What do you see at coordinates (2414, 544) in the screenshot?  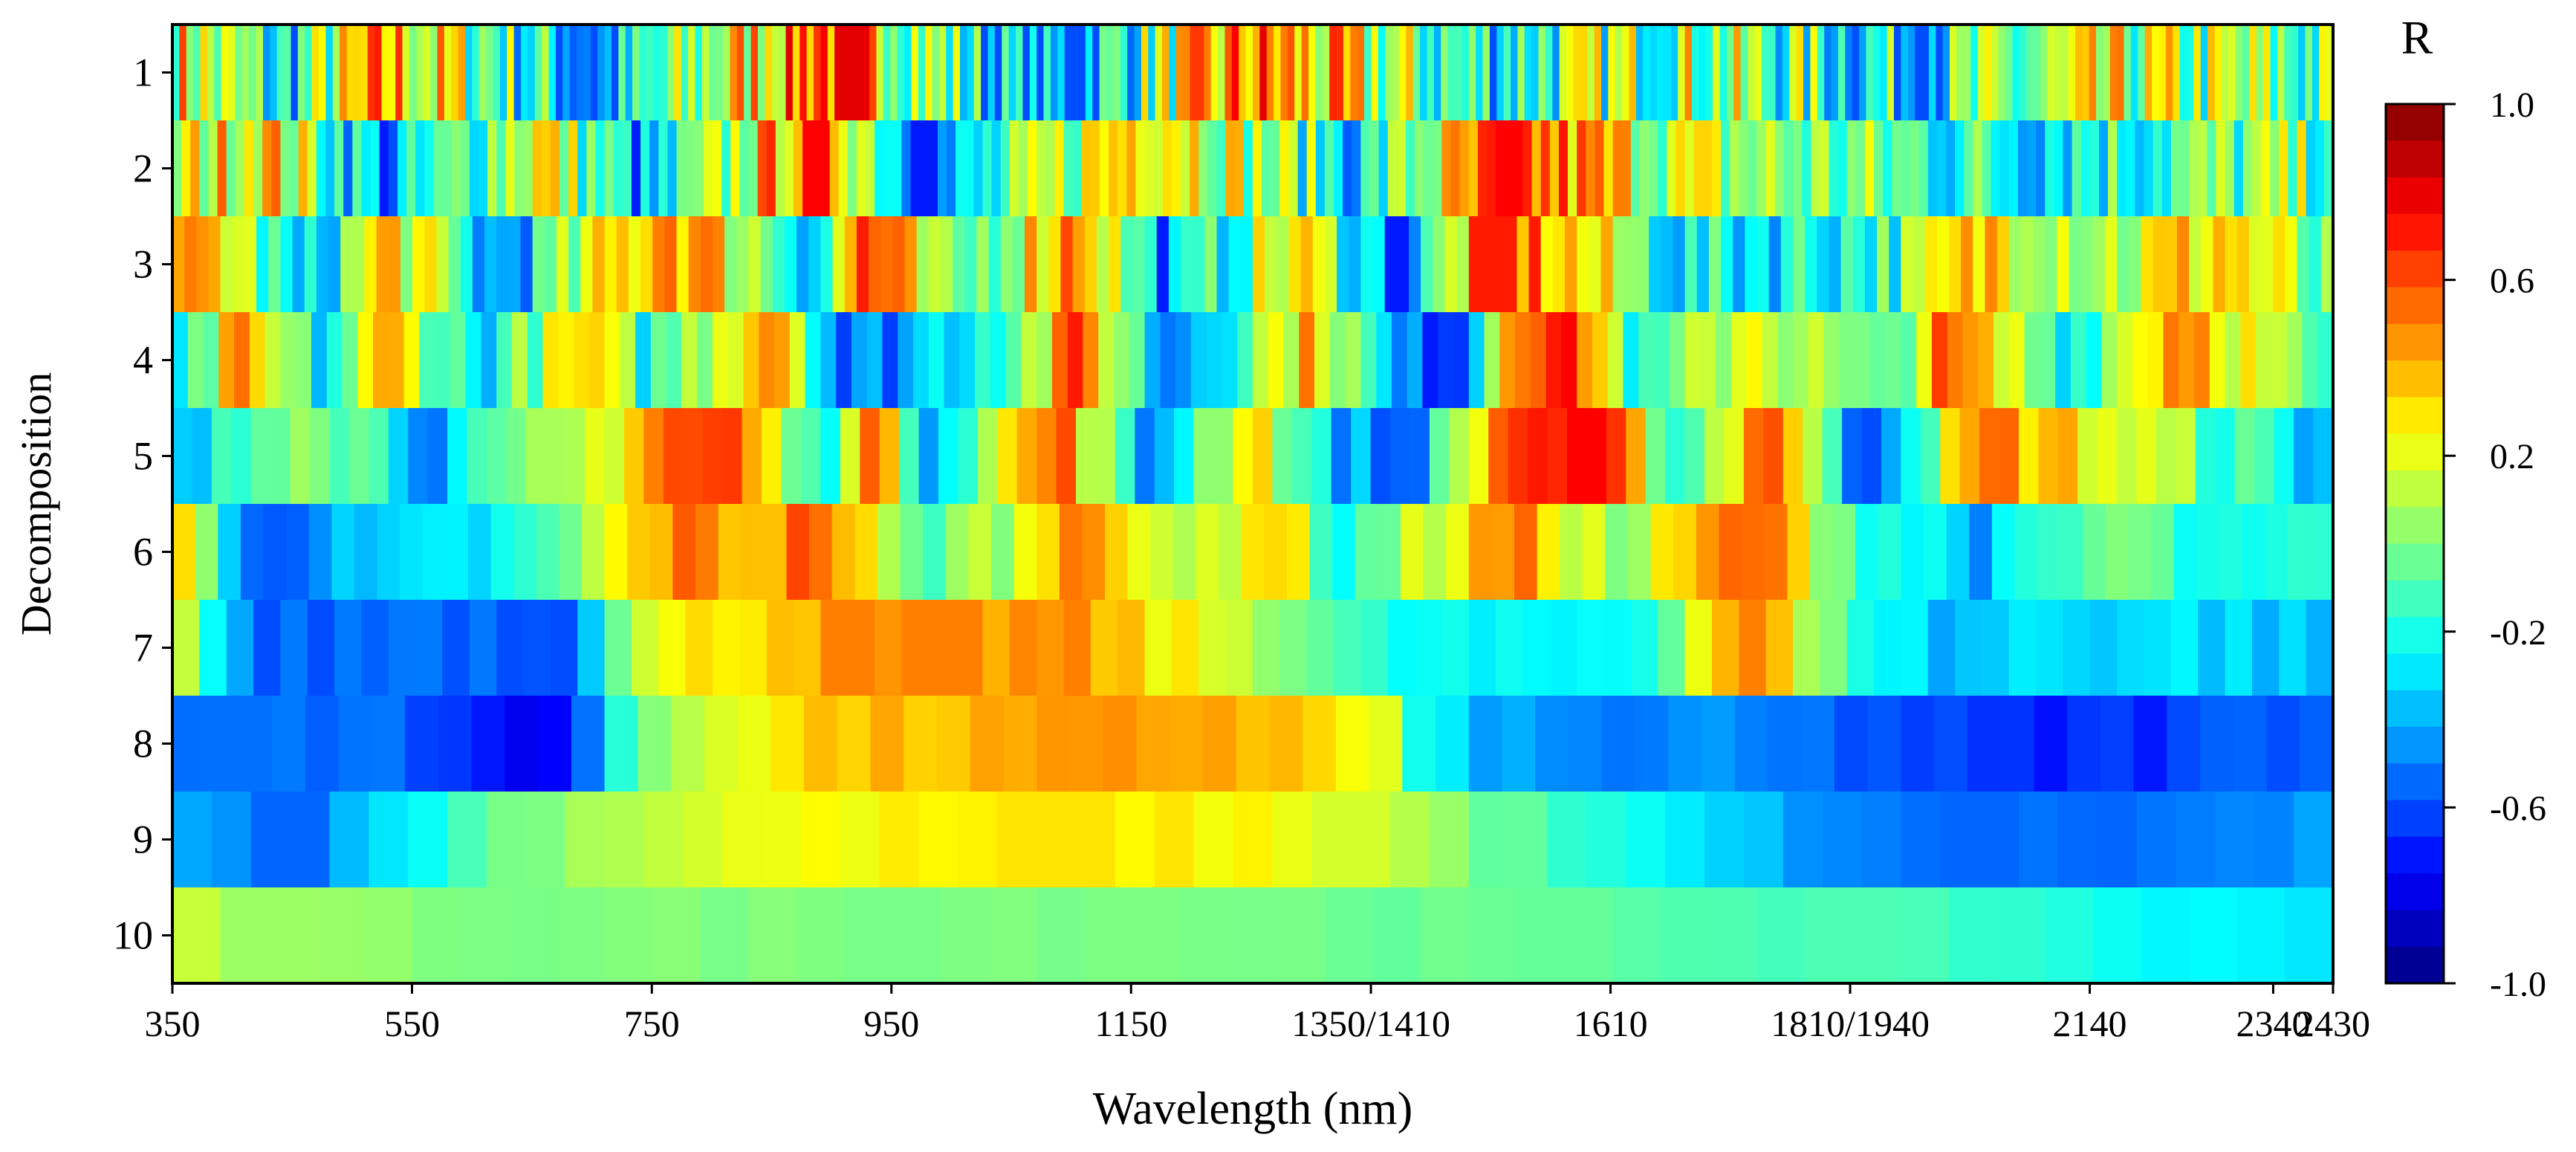 I see `colorbar-frame` at bounding box center [2414, 544].